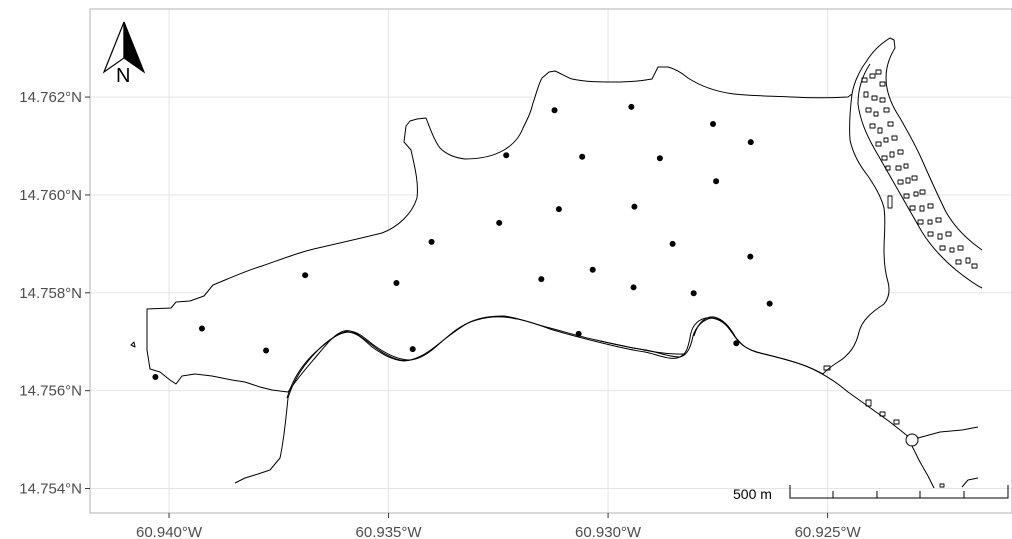 This screenshot has height=539, width=1012. Describe the element at coordinates (389, 531) in the screenshot. I see `x-tick-label: 60.935°W` at that location.